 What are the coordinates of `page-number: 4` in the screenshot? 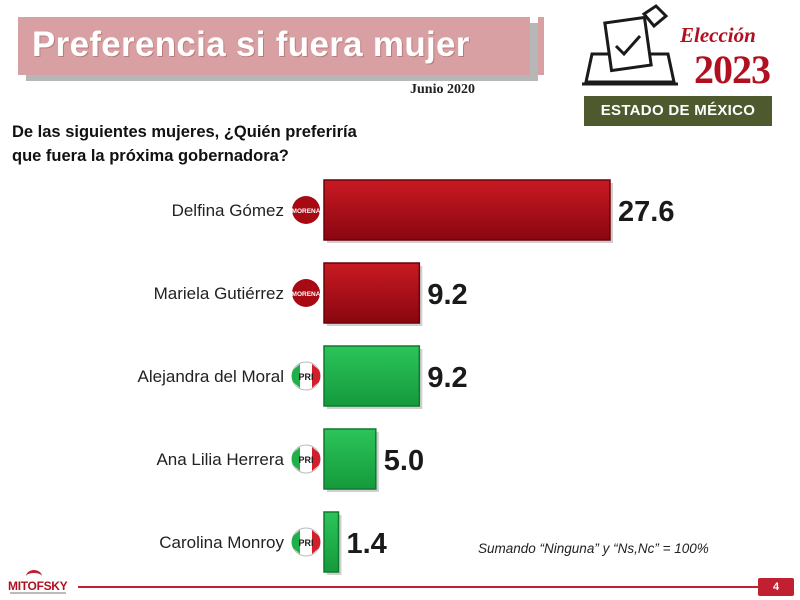 It's located at (776, 587).